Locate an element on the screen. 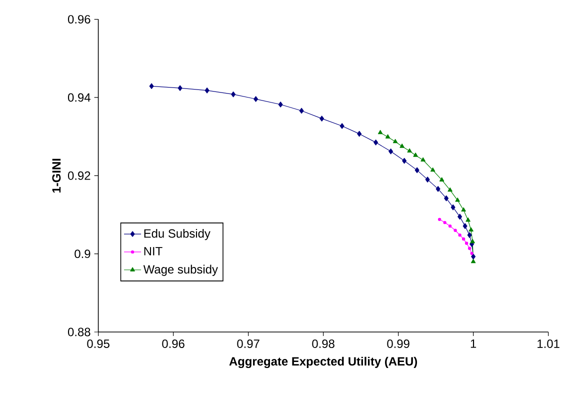  legend-label: Edu Subsidy is located at coordinates (177, 234).